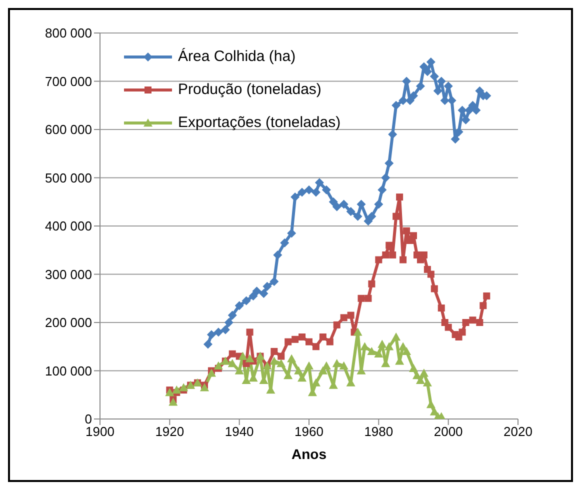 The height and width of the screenshot is (488, 579). I want to click on y-tick-label: 300 000, so click(68, 274).